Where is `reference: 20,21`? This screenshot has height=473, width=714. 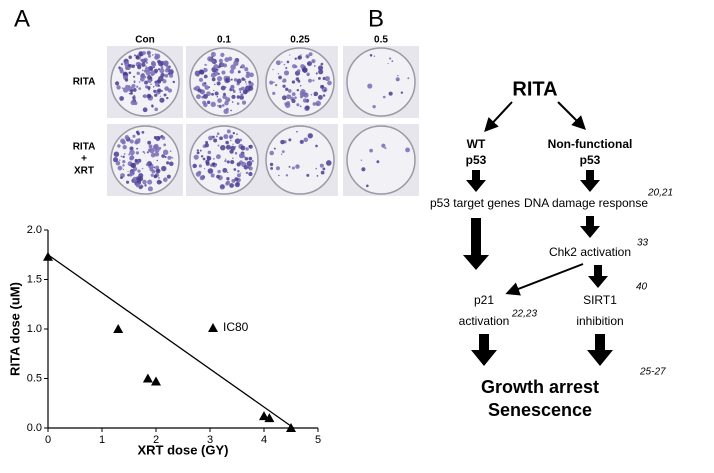
reference: 20,21 is located at coordinates (660, 193).